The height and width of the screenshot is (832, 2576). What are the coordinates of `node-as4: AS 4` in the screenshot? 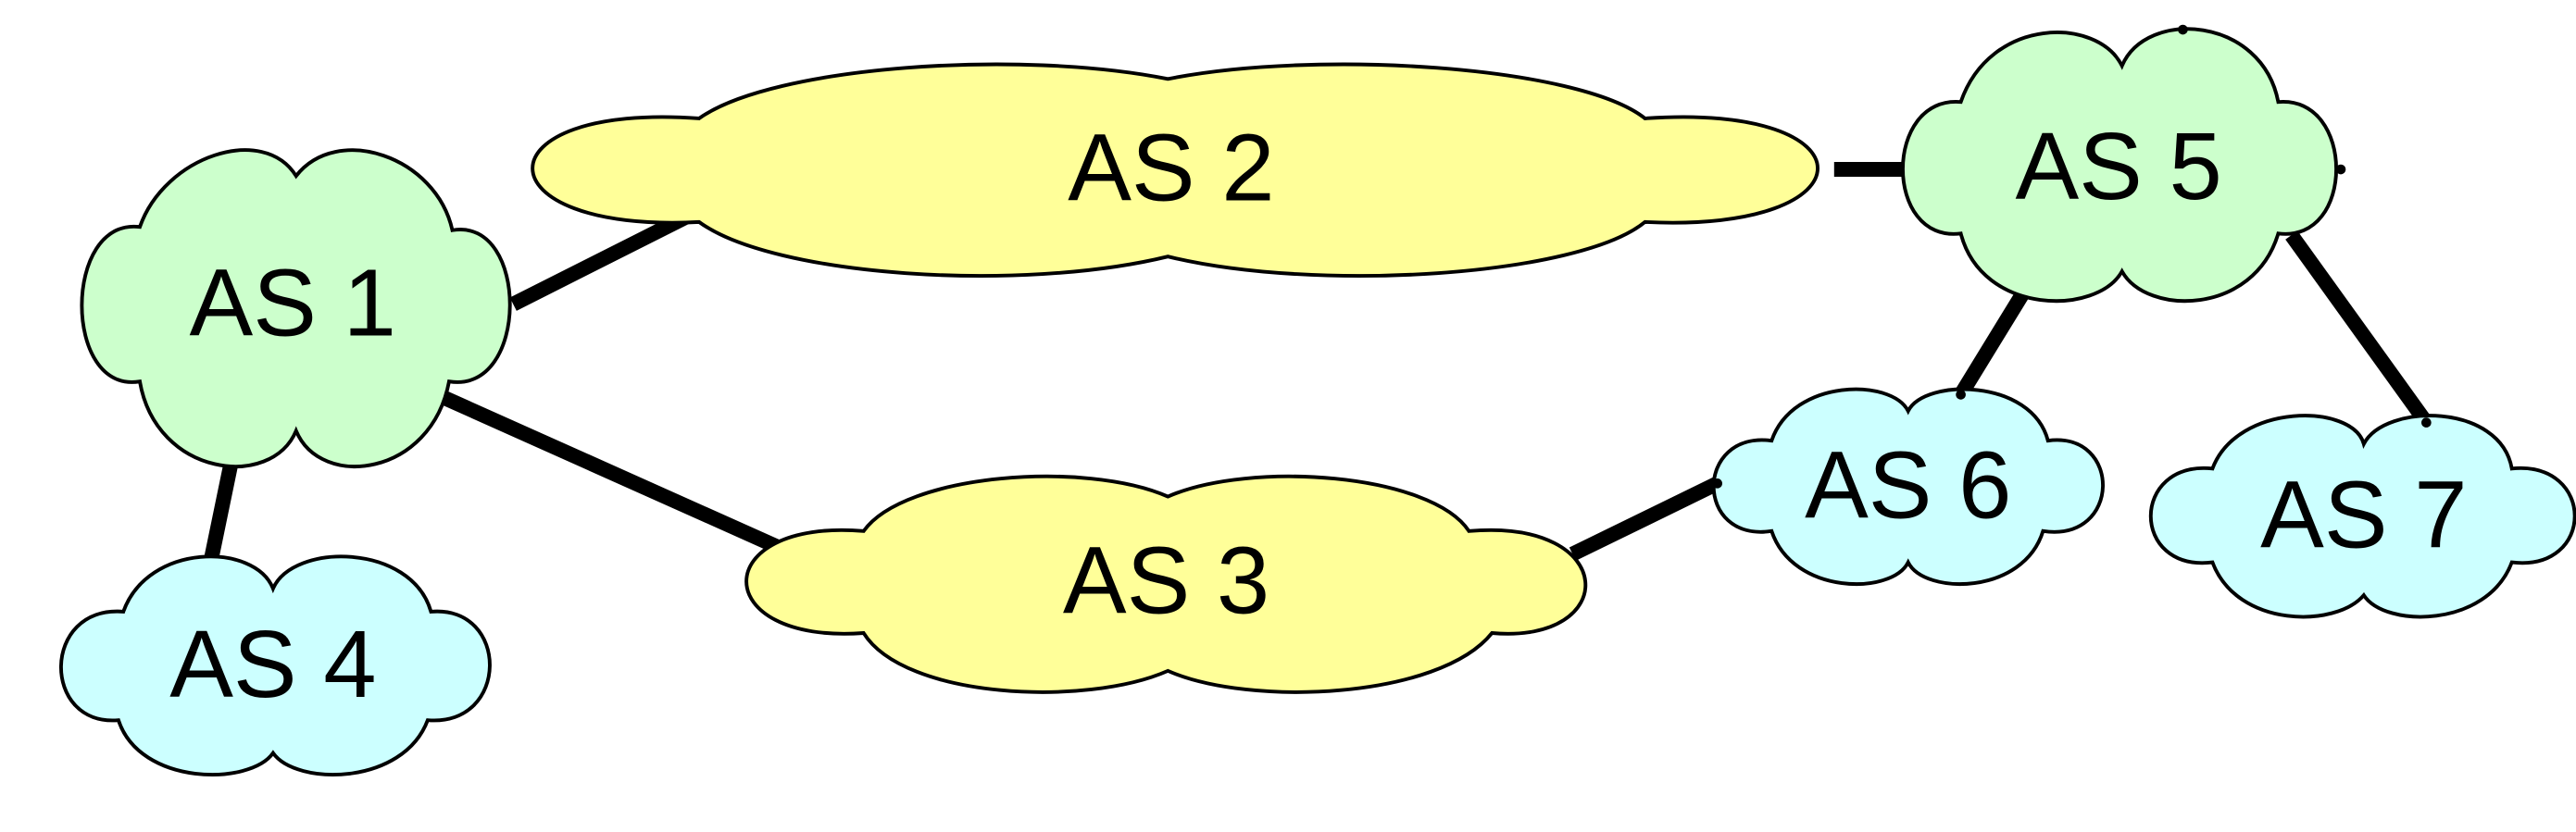 It's located at (276, 665).